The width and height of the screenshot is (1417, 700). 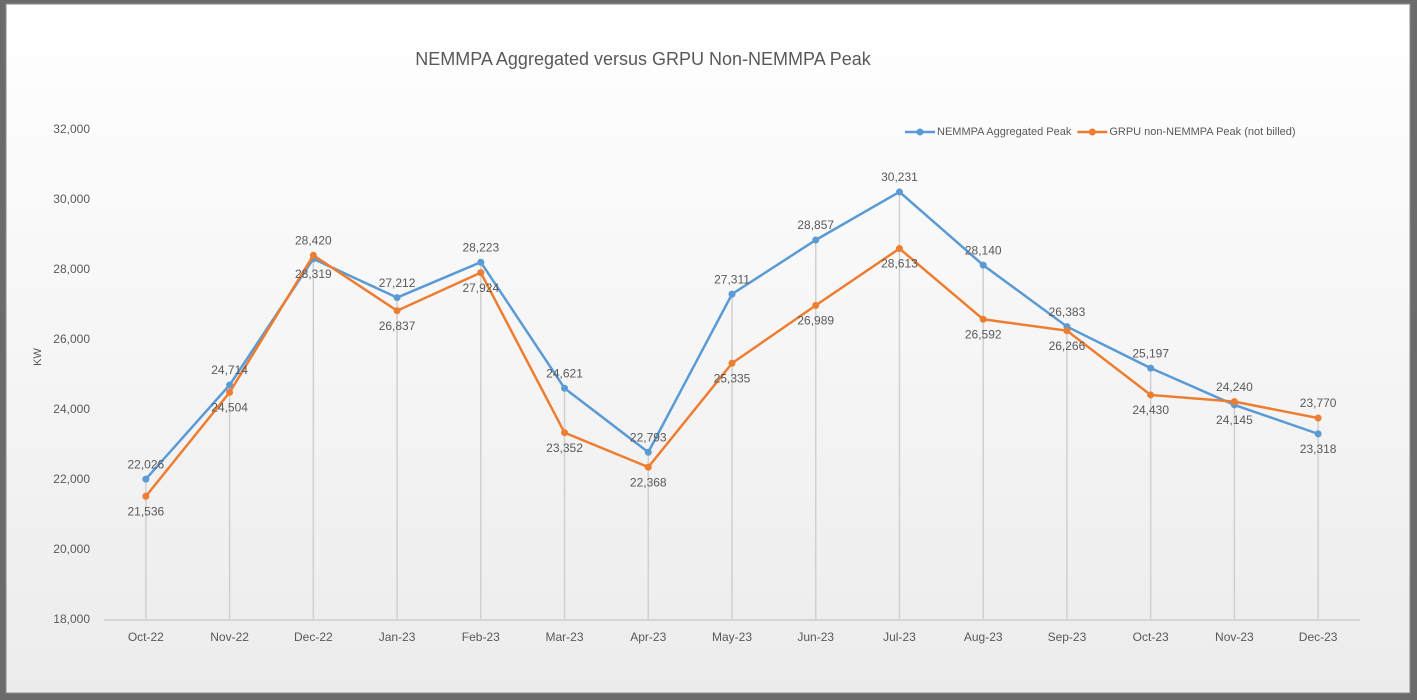 What do you see at coordinates (732, 378) in the screenshot?
I see `data-label: 25,335` at bounding box center [732, 378].